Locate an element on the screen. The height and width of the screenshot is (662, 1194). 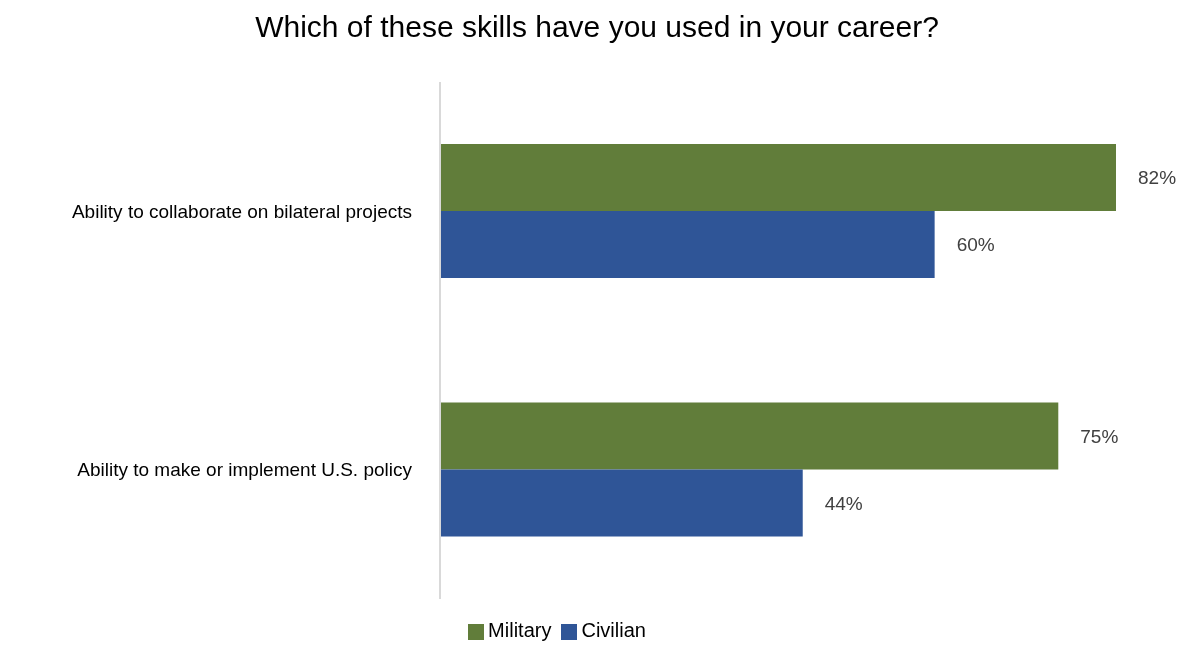
legend-label: Civilian is located at coordinates (613, 630).